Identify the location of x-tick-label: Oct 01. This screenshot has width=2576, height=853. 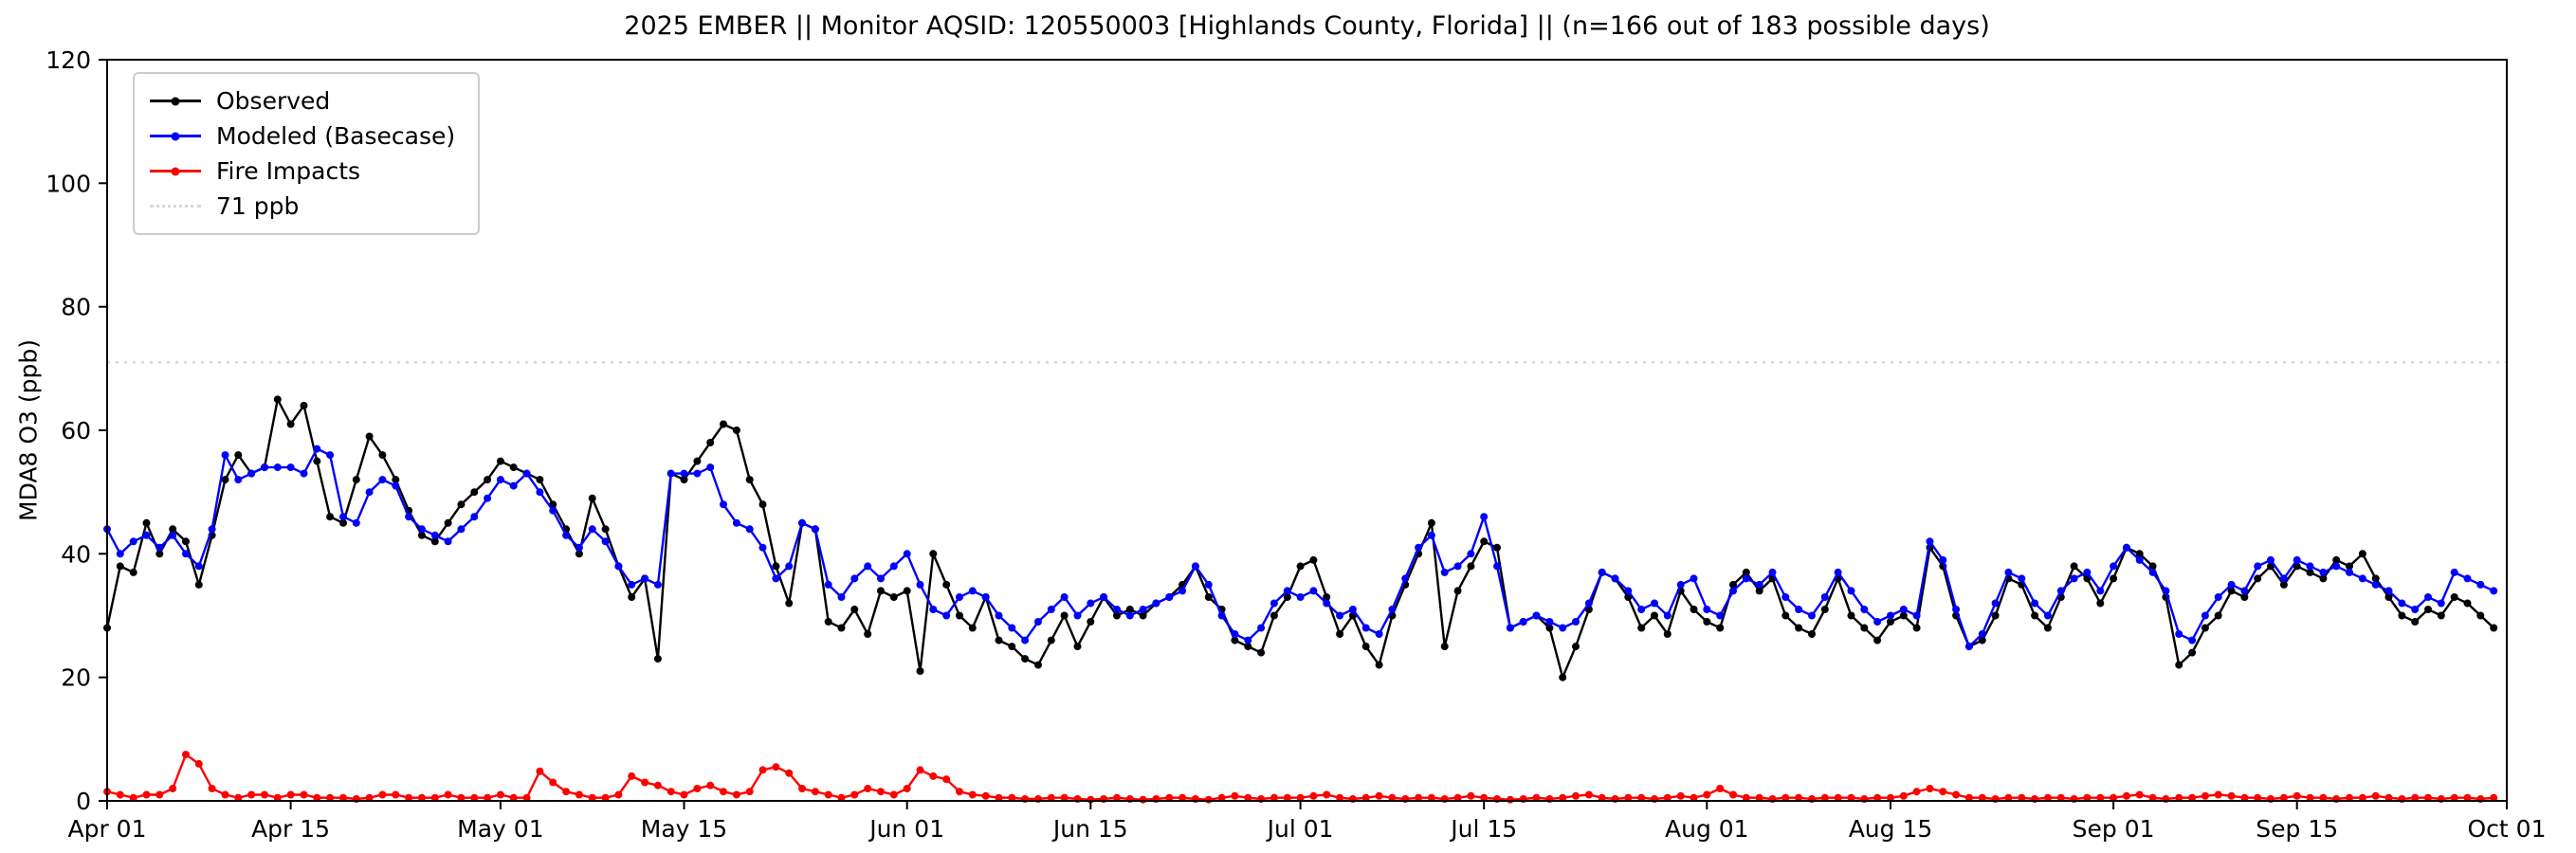
(2507, 829).